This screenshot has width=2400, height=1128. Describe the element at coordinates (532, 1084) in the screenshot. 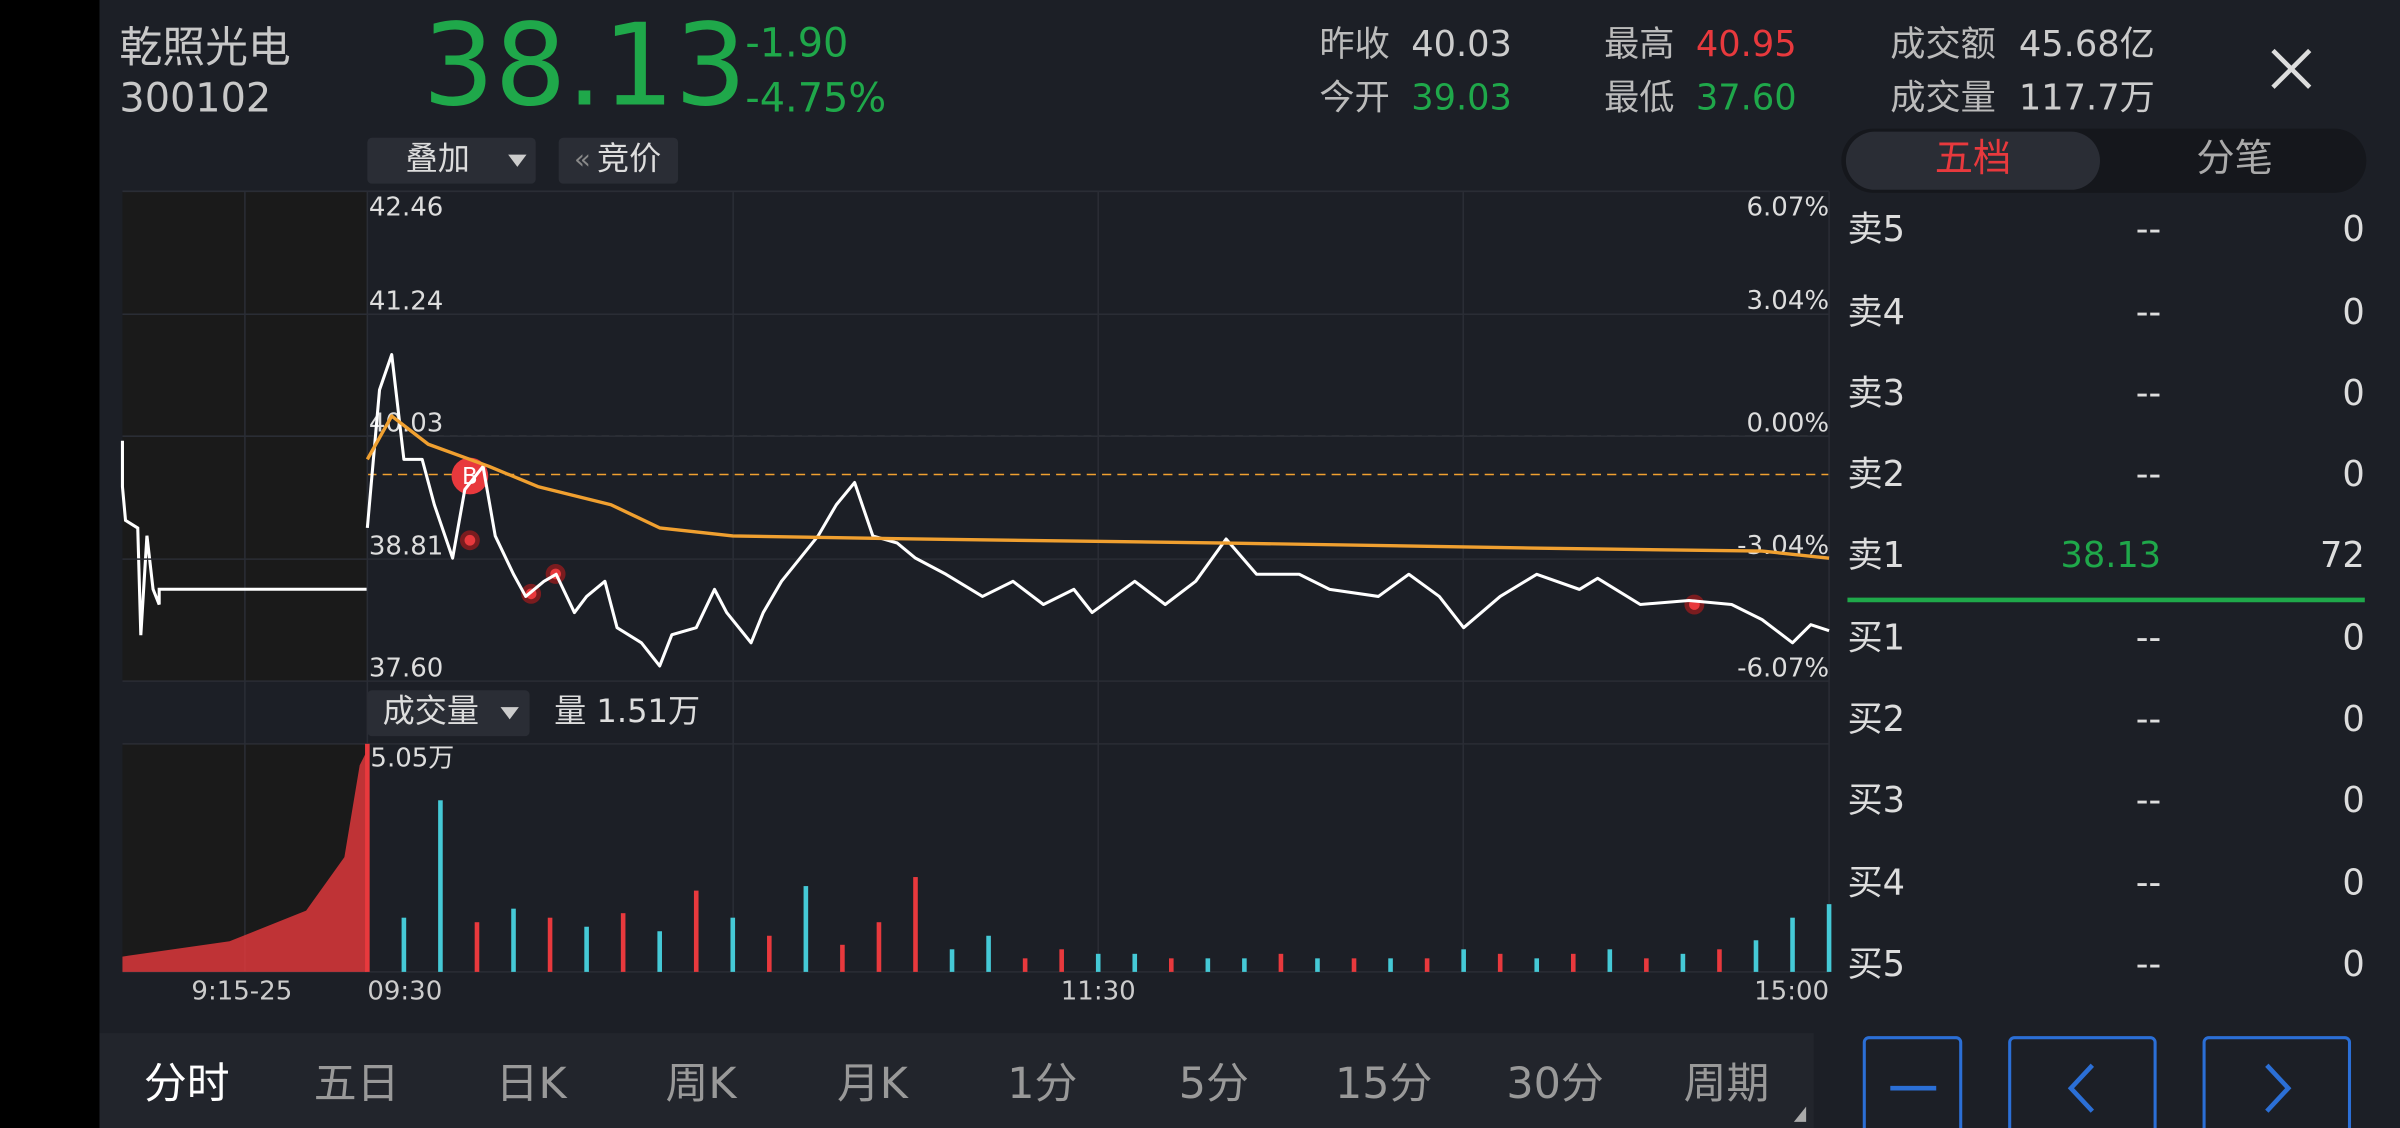

I see `period-tab: 日K` at that location.